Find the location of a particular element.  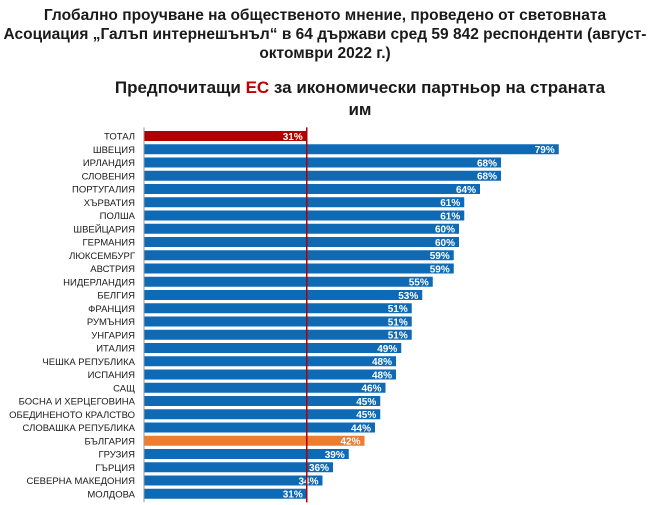

value-label-27: 31% is located at coordinates (293, 495).